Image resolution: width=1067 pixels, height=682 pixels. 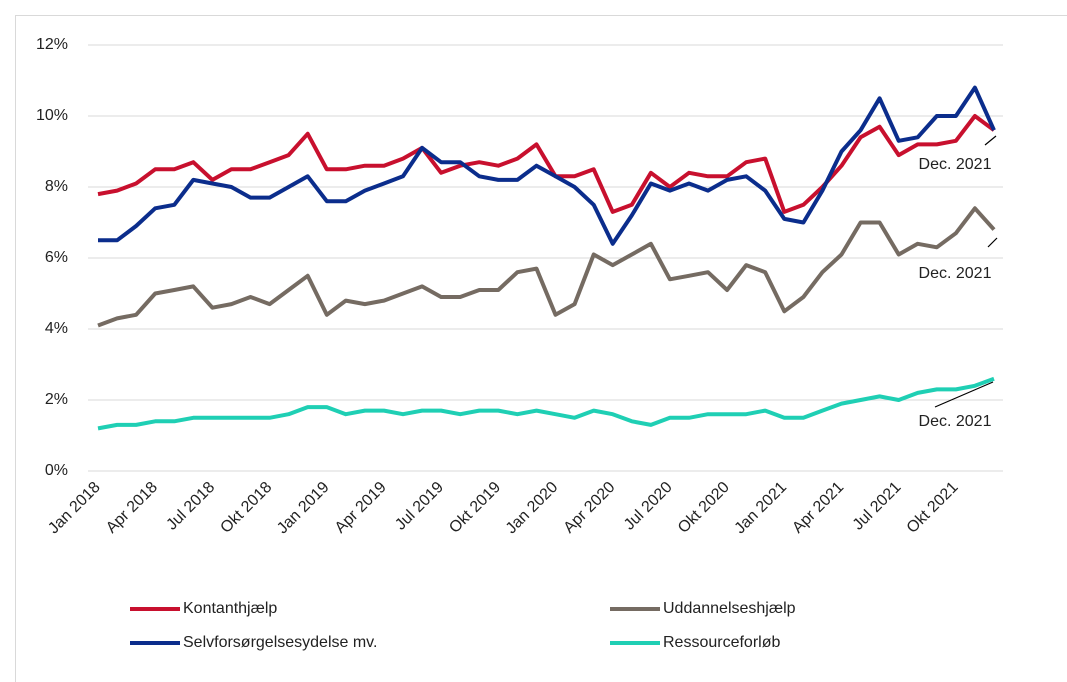 What do you see at coordinates (721, 642) in the screenshot?
I see `legend-label: Ressourceforløb` at bounding box center [721, 642].